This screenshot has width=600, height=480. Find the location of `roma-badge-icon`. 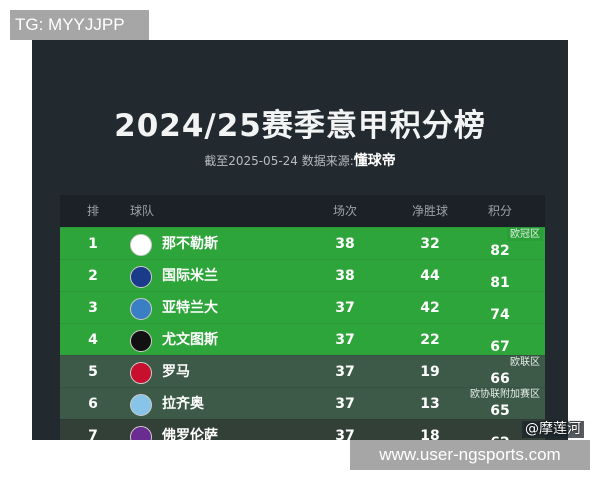

roma-badge-icon is located at coordinates (141, 373).